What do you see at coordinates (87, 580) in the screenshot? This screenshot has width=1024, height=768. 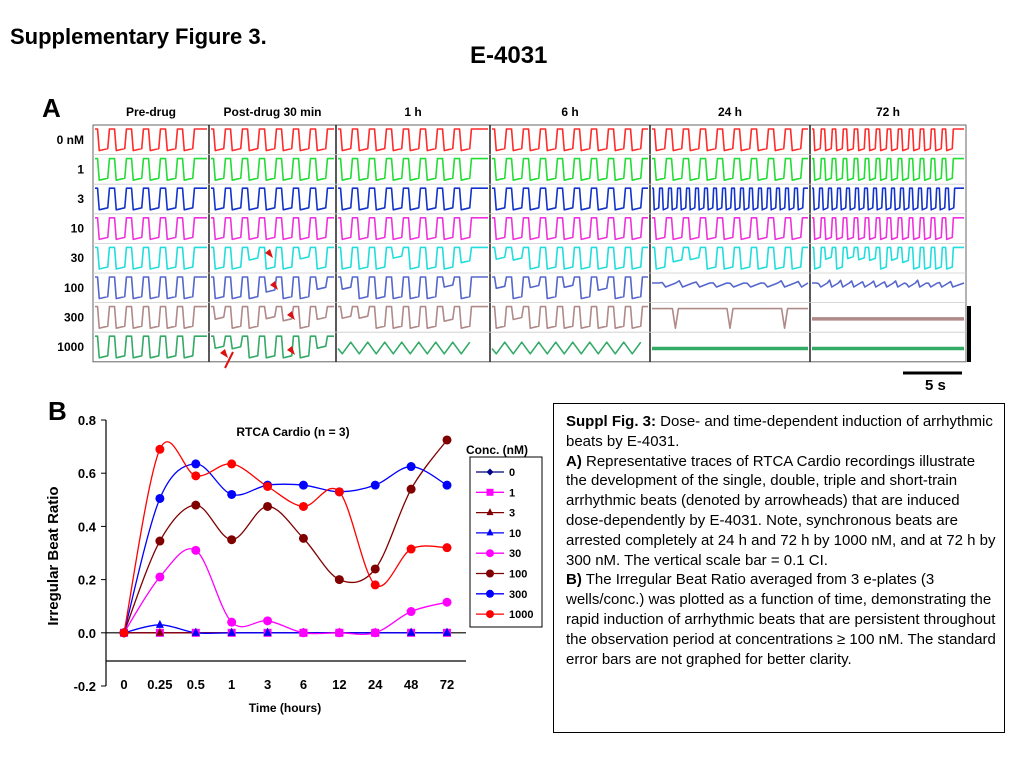 I see `y-tick-label: 0.2` at bounding box center [87, 580].